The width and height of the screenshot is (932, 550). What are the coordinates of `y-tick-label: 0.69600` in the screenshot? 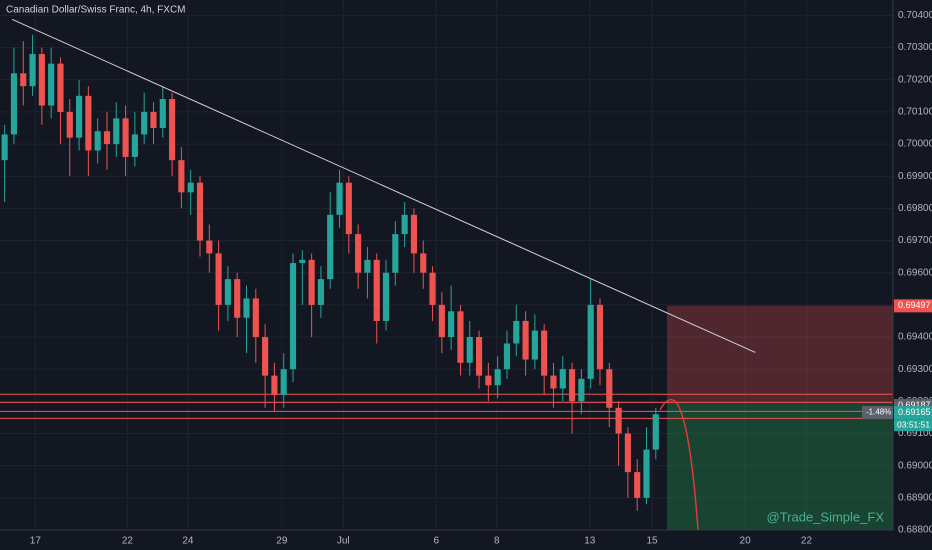 It's located at (915, 272).